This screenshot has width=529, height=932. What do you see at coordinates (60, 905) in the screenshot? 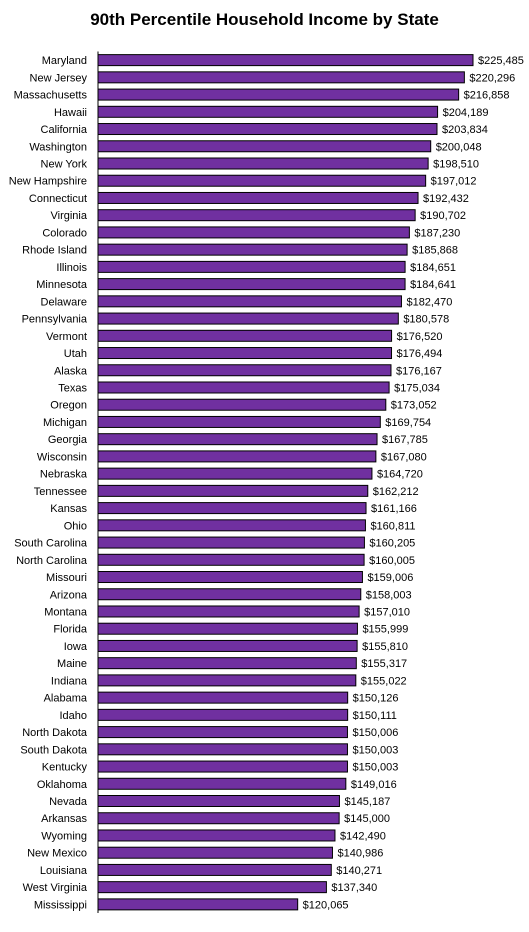
I see `category-label: Mississippi` at bounding box center [60, 905].